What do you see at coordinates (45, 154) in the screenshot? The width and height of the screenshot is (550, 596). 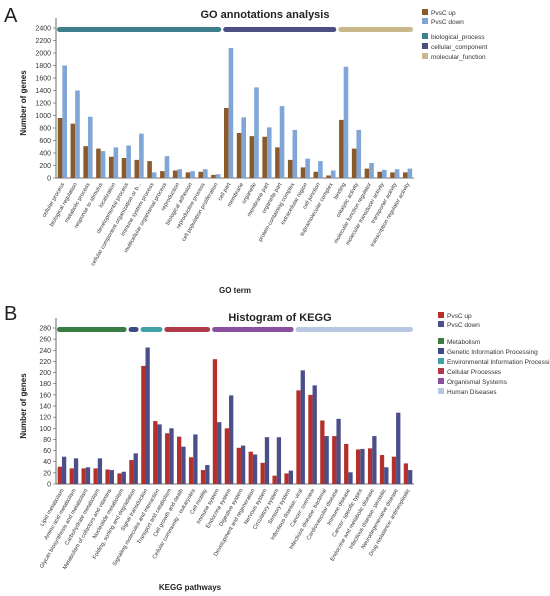 I see `go-y-tick-label-2: 400` at bounding box center [45, 154].